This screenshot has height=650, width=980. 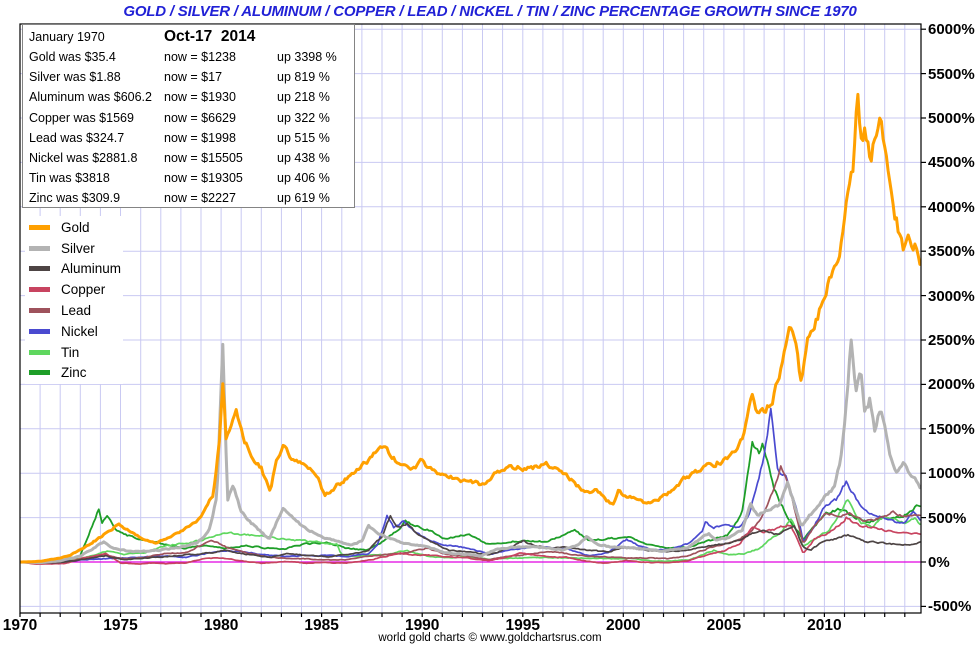 What do you see at coordinates (193, 77) in the screenshot?
I see `info-now: now = $17` at bounding box center [193, 77].